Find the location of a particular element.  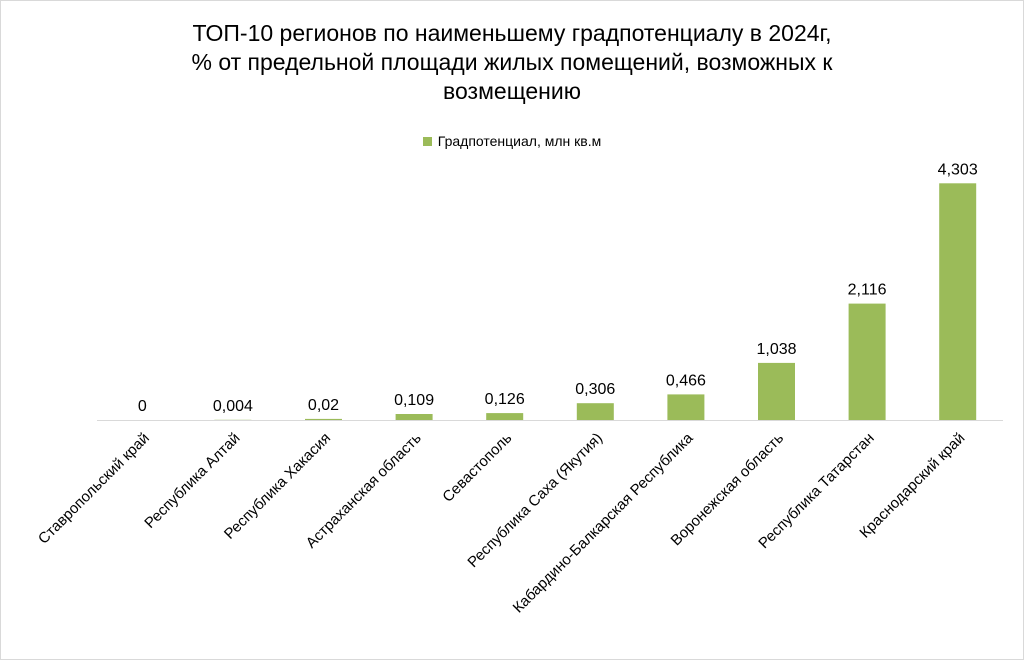

bar-value-label-8: 1,038 is located at coordinates (776, 349).